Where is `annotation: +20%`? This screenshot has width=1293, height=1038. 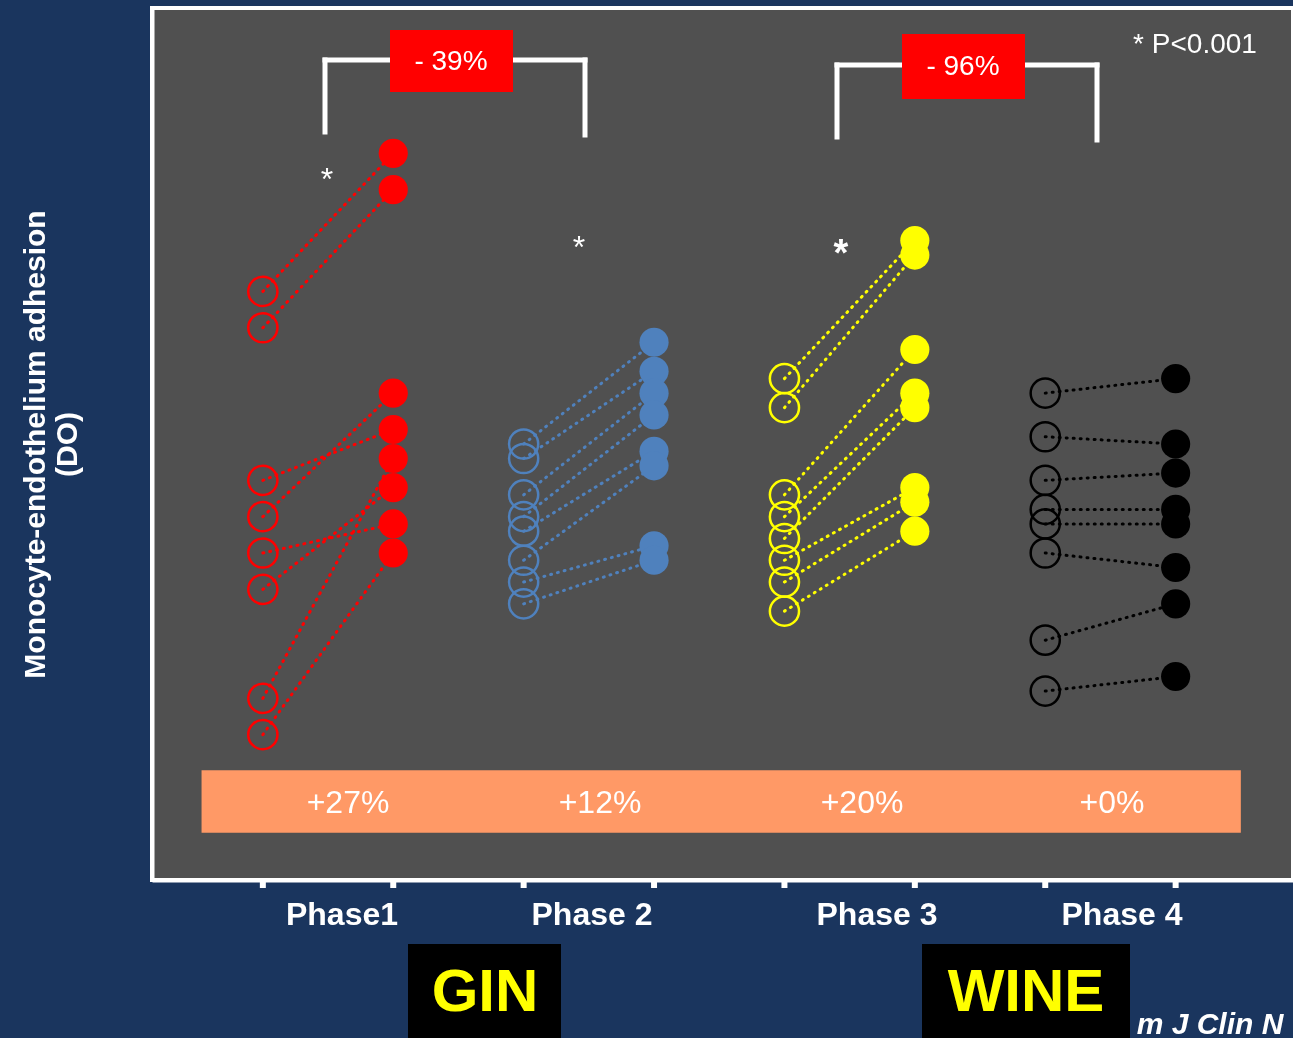
annotation: +20% is located at coordinates (862, 802).